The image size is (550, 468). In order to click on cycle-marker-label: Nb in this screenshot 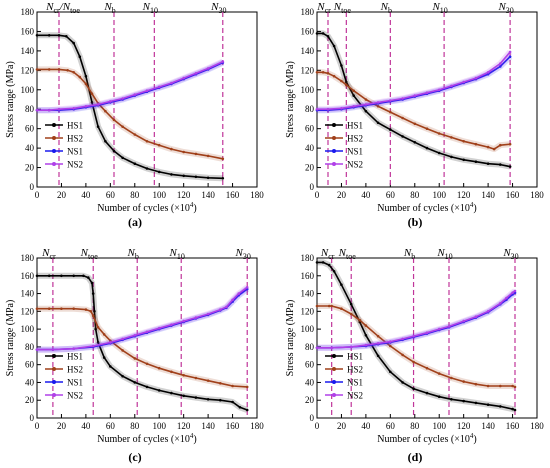, I will do `click(386, 8)`.